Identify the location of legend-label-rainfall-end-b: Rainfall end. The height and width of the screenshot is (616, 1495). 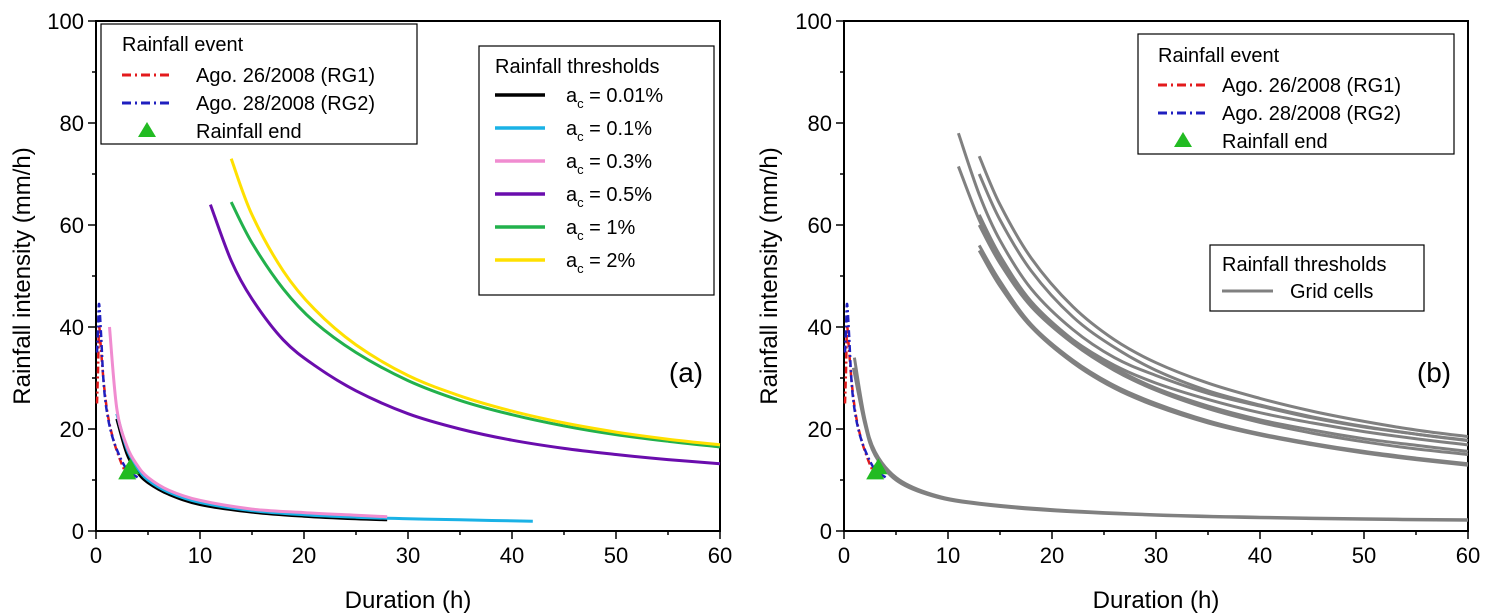
(1275, 142).